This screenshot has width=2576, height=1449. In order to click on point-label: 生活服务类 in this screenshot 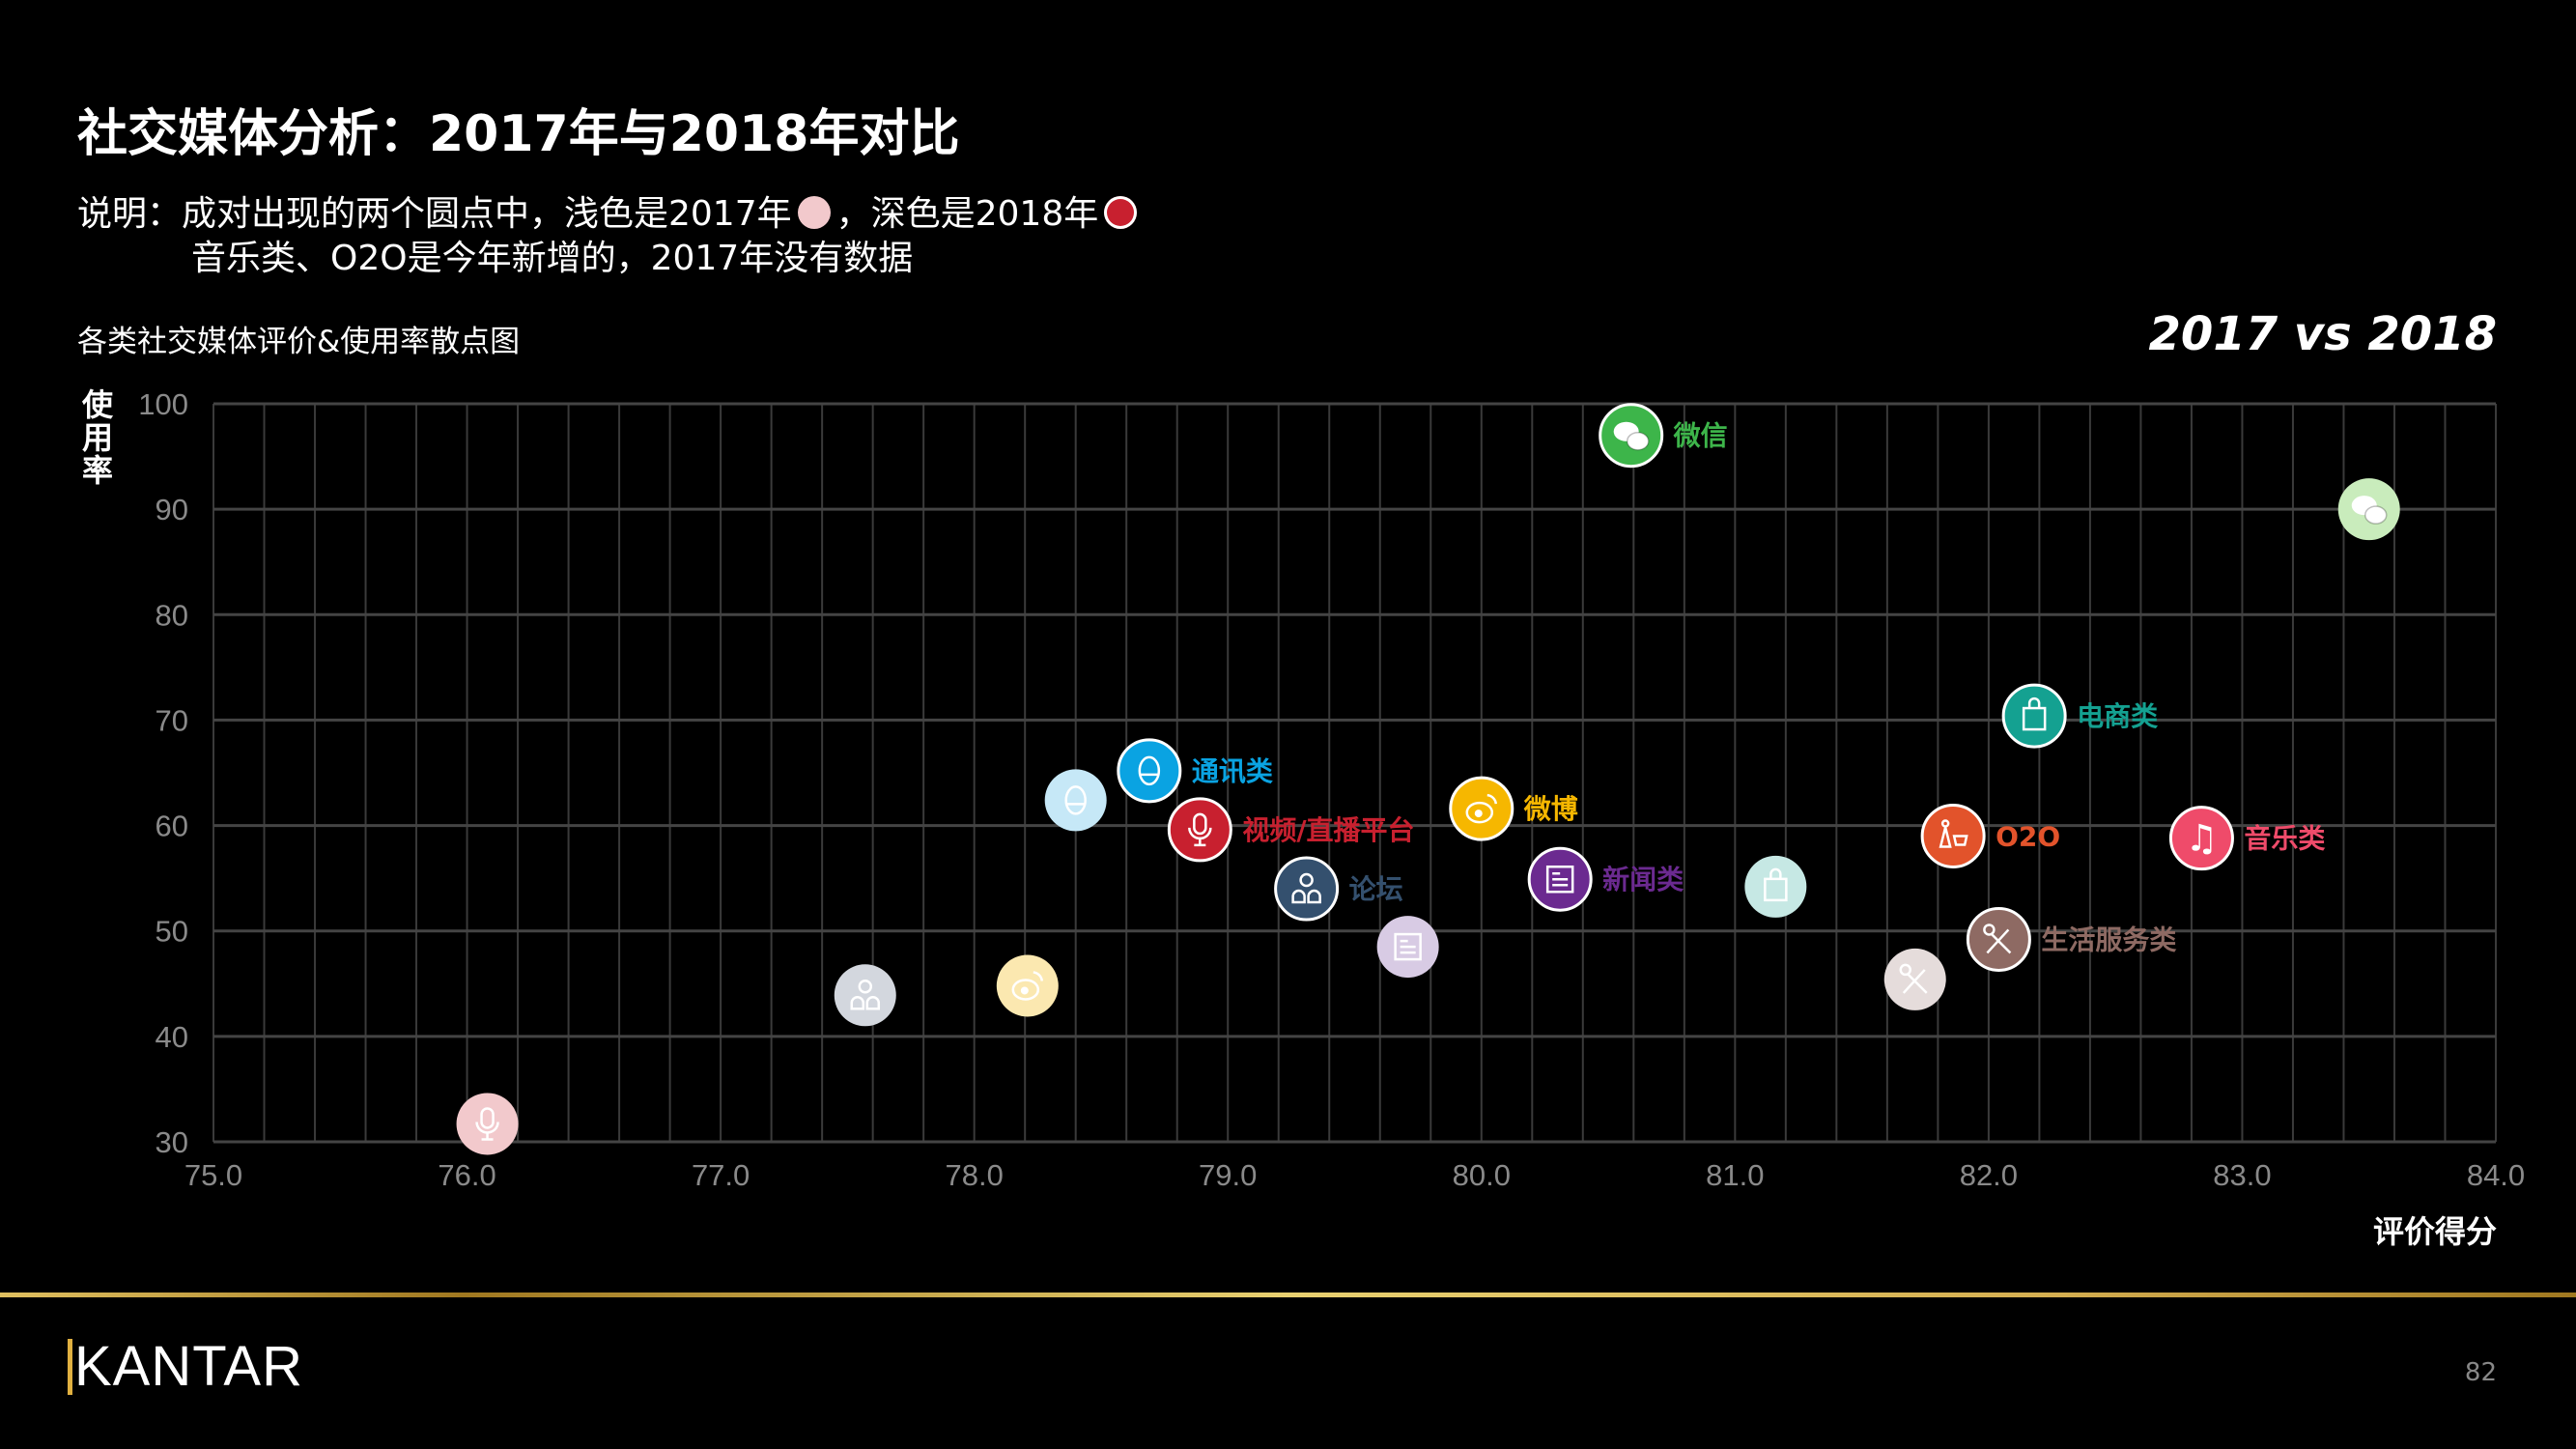, I will do `click(2108, 939)`.